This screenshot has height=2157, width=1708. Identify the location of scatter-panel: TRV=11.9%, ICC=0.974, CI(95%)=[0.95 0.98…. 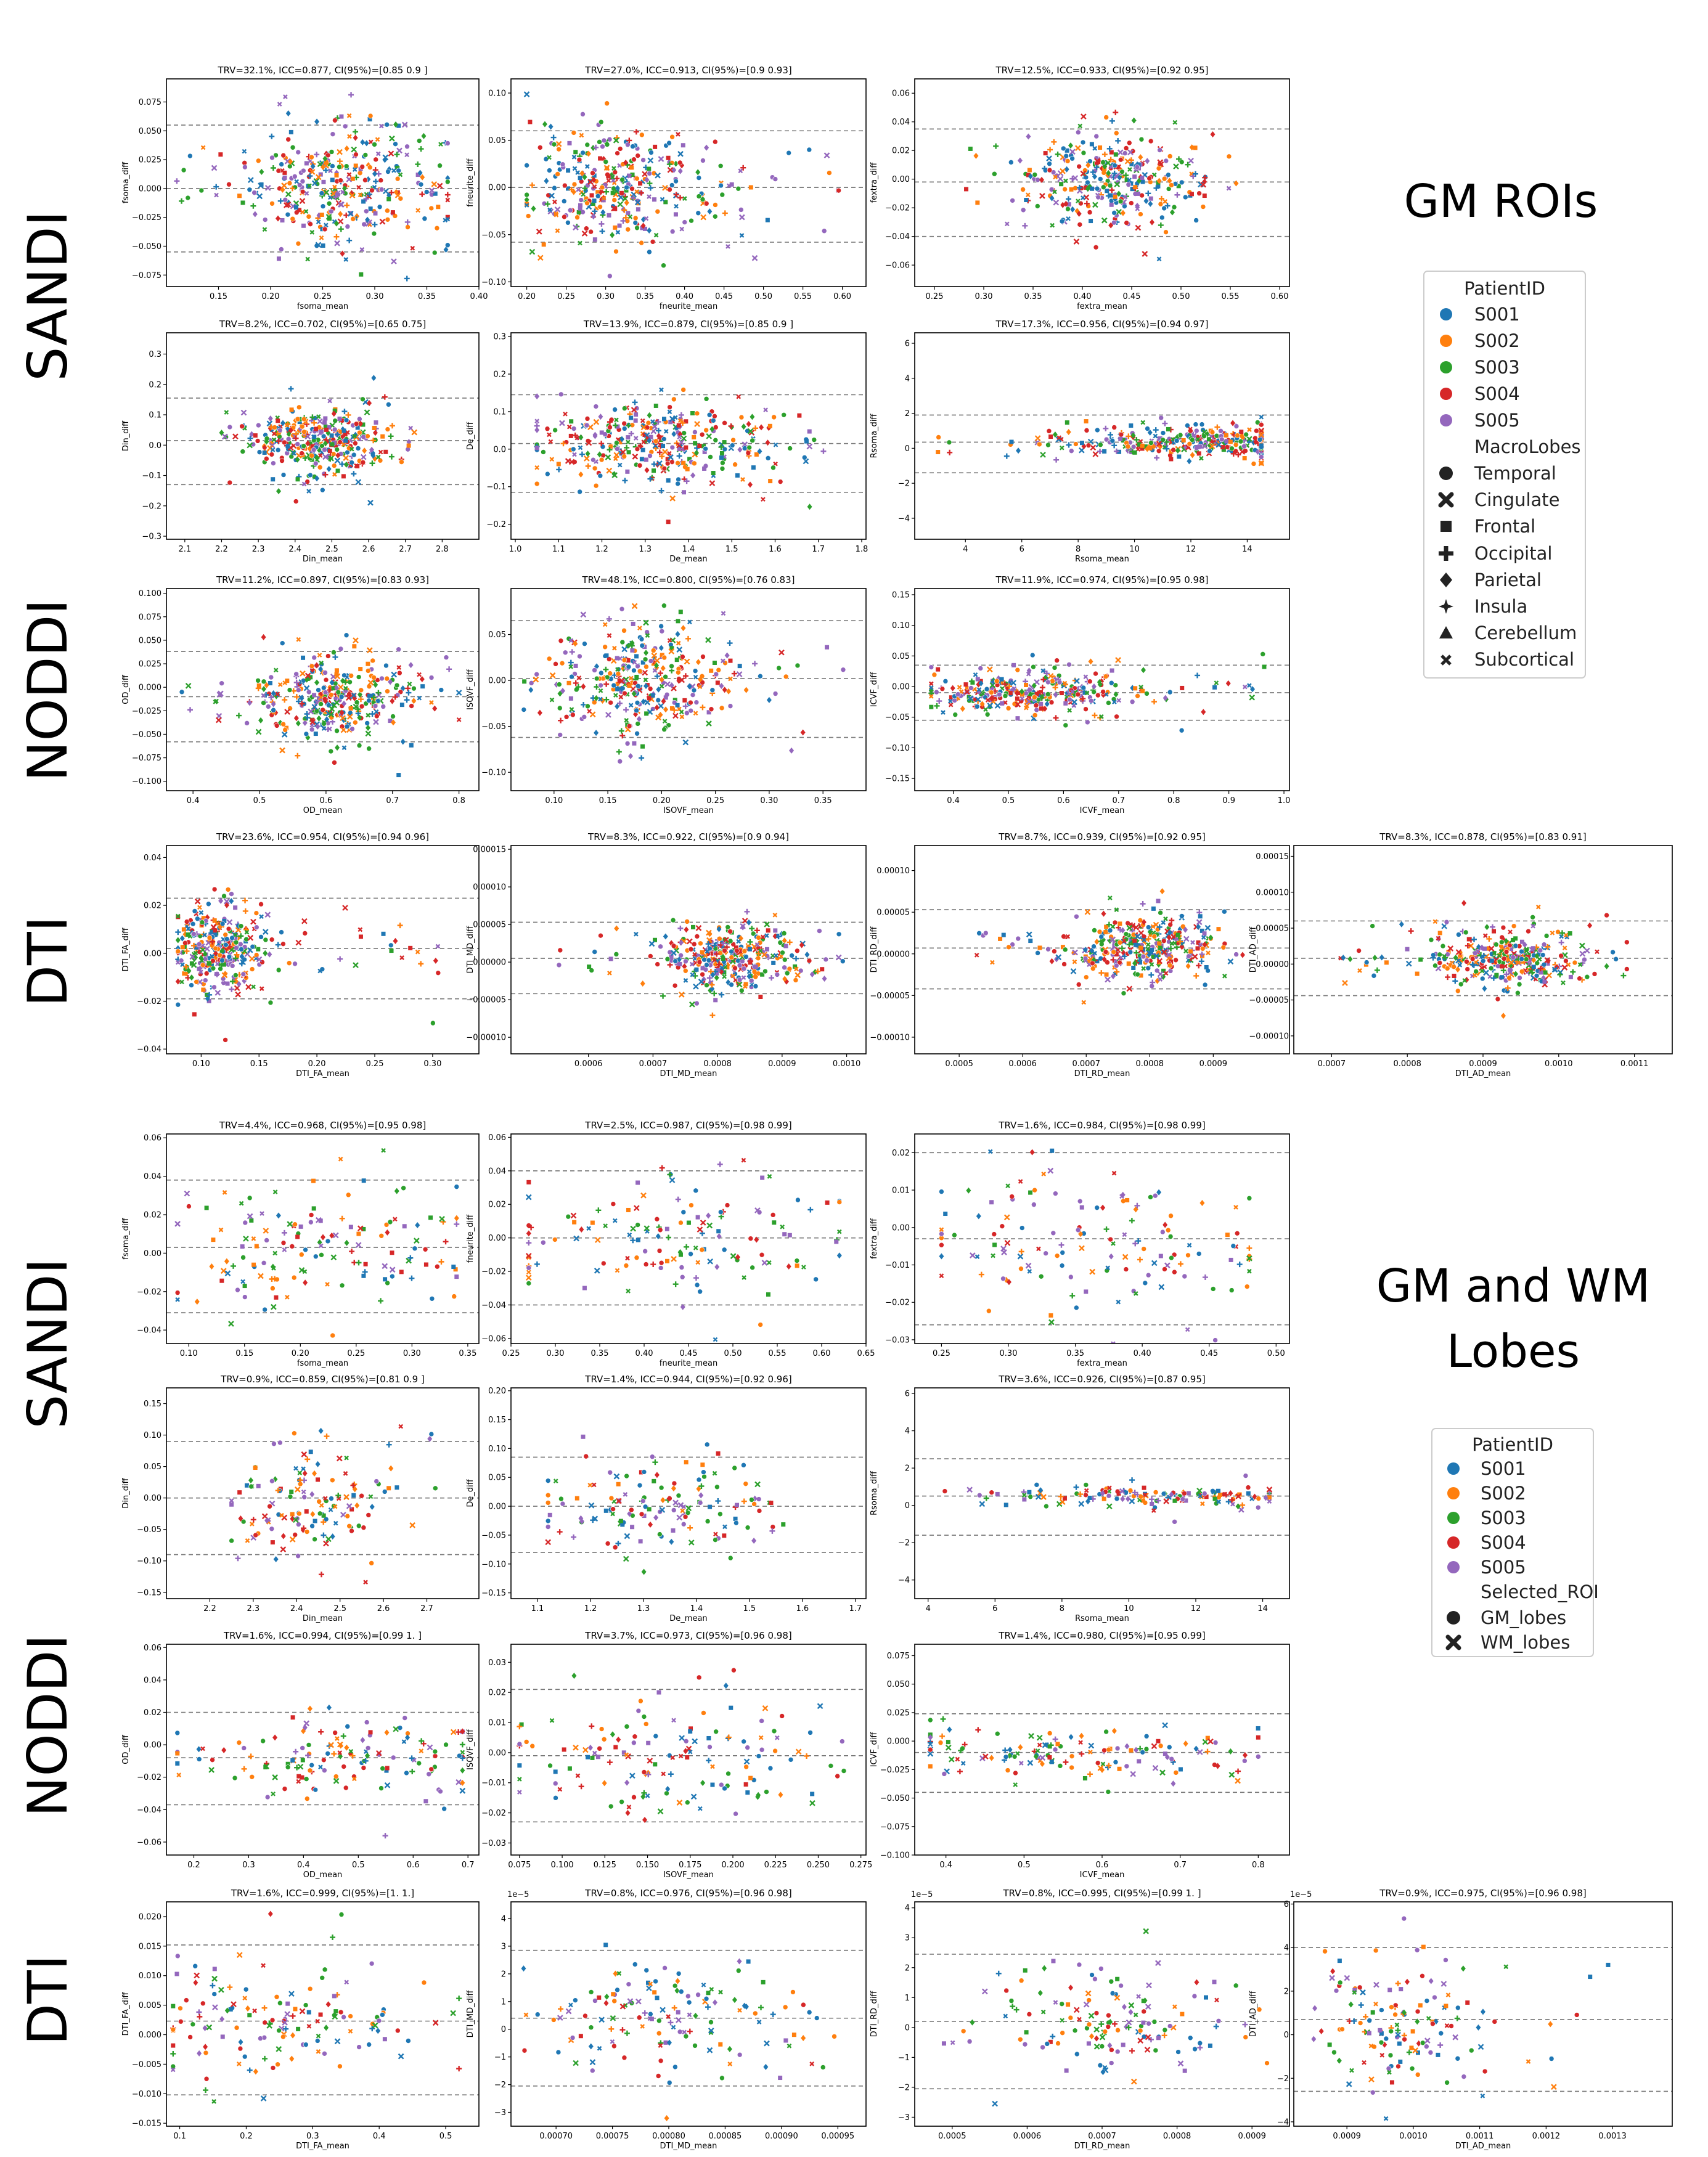
(1080, 695).